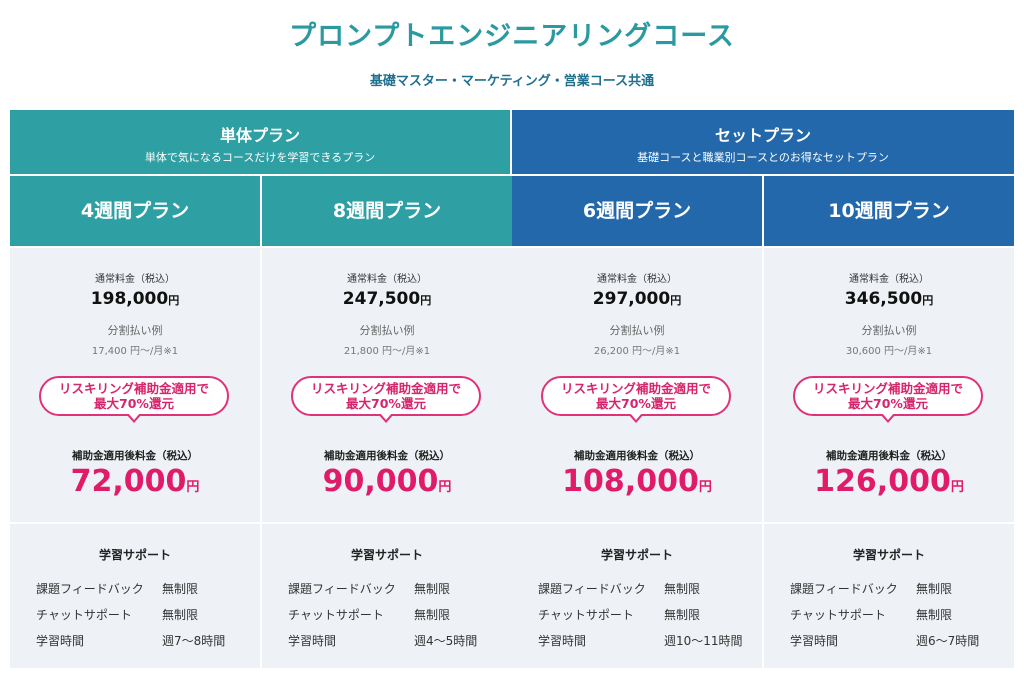 The width and height of the screenshot is (1024, 678). What do you see at coordinates (387, 211) in the screenshot?
I see `plan-title: 8週間プラン` at bounding box center [387, 211].